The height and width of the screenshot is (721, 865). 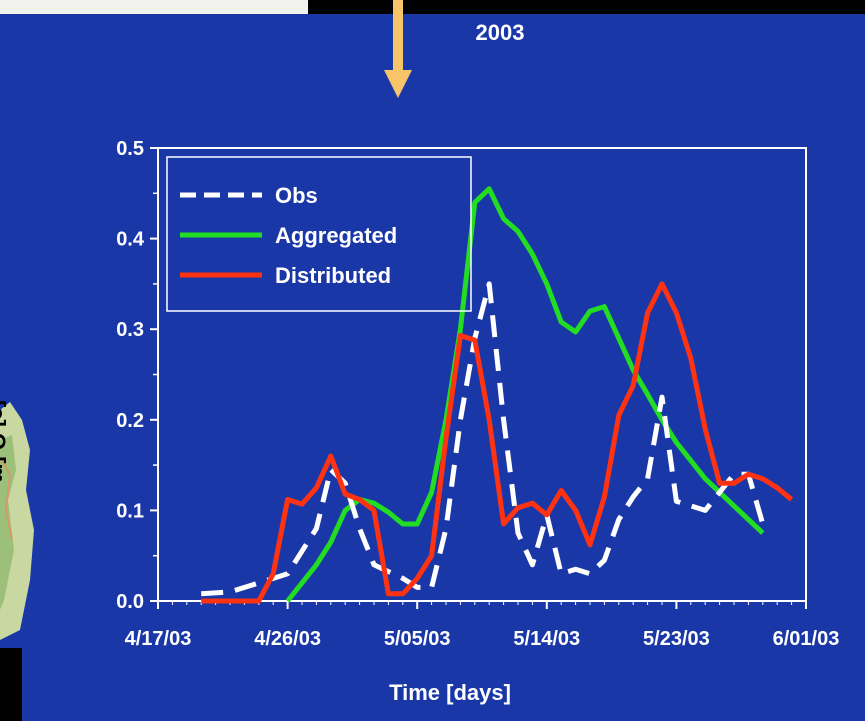 I want to click on x-tick-label: 4/26/03, so click(x=287, y=639).